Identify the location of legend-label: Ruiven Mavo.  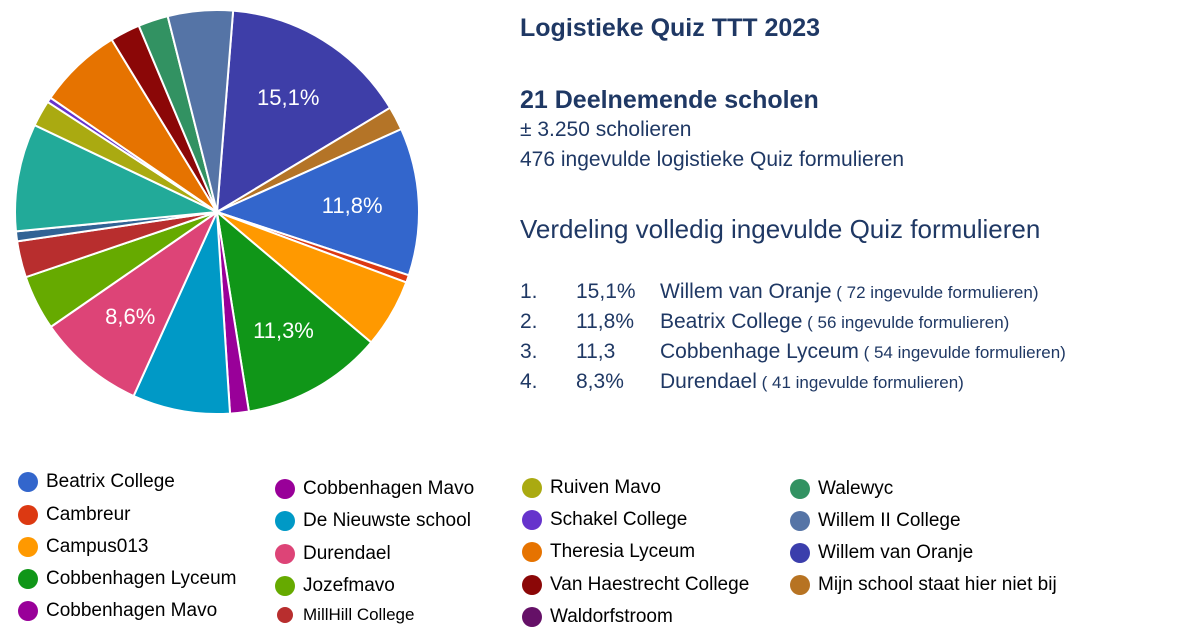
(605, 487).